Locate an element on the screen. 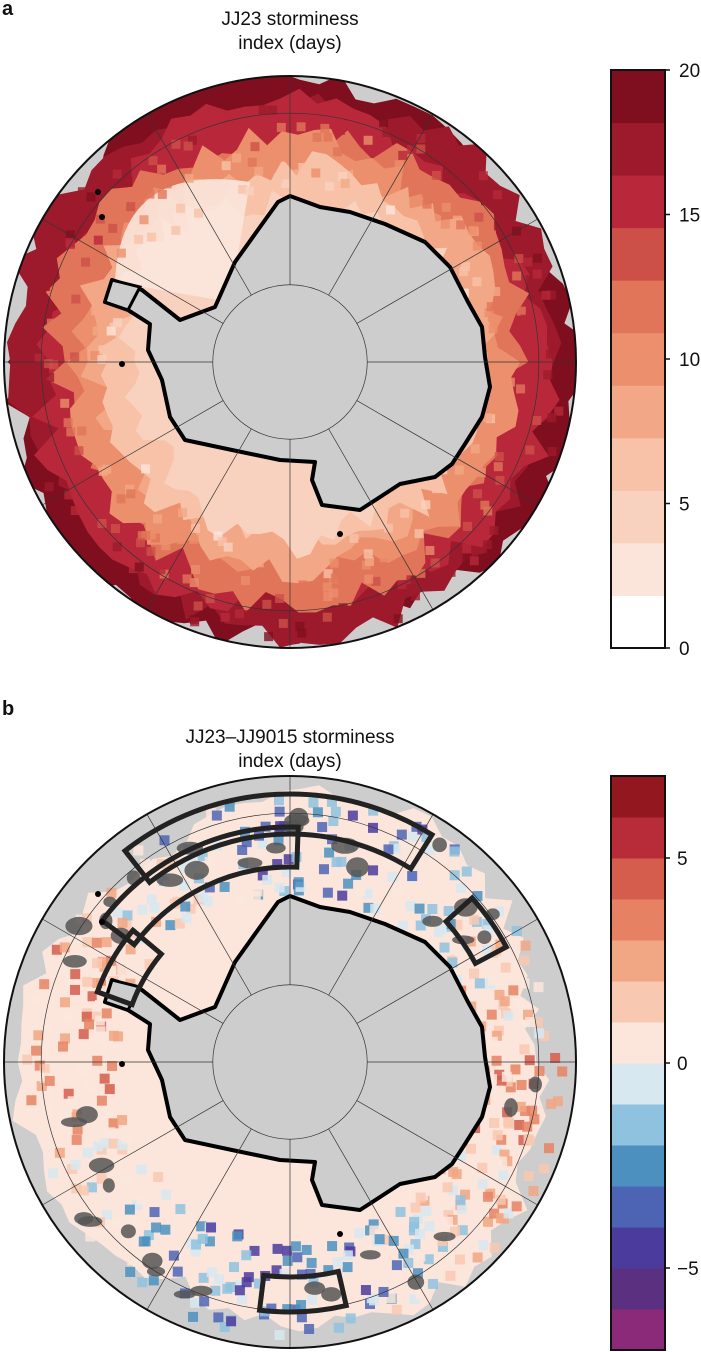  region-box is located at coordinates (278, 838).